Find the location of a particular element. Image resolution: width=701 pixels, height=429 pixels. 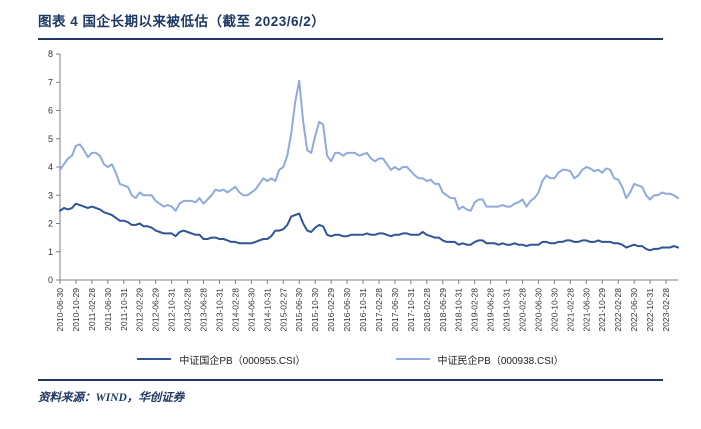

svg-text: 2016-02-29 is located at coordinates (331, 310).